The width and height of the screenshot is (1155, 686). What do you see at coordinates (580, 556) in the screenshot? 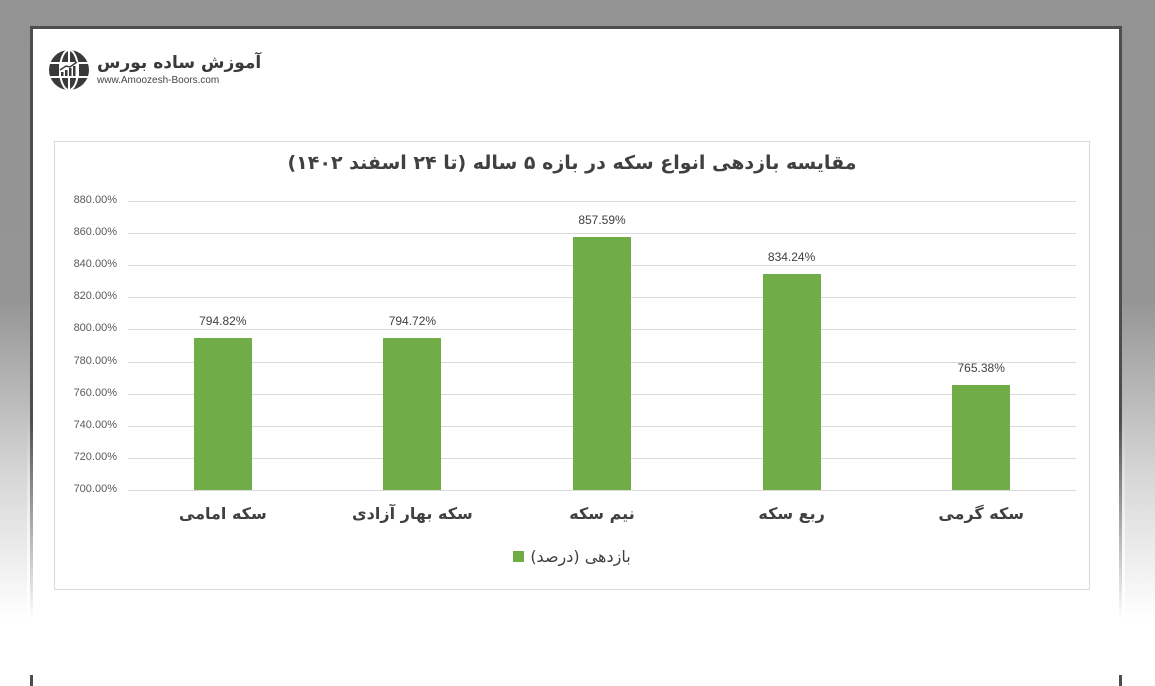
I see `legend-label: بازدهی (درصد)` at bounding box center [580, 556].